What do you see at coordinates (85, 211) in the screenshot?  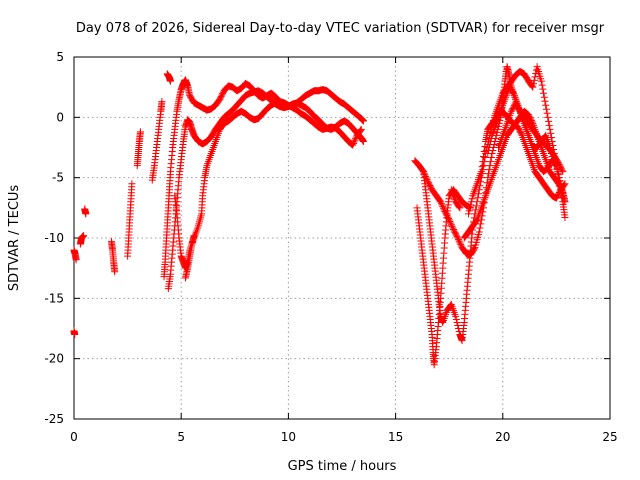 I see `series-a3` at bounding box center [85, 211].